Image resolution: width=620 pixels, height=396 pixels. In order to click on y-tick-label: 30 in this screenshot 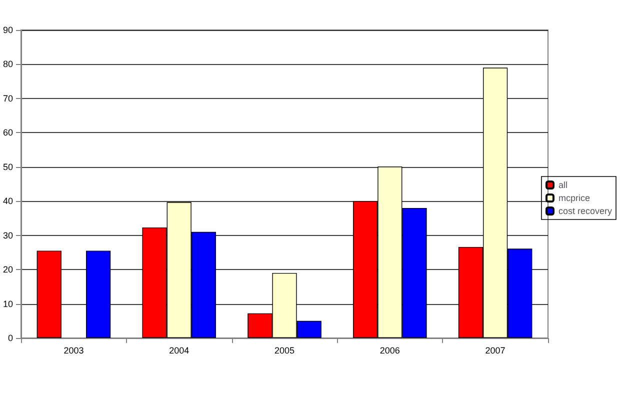, I will do `click(8, 235)`.